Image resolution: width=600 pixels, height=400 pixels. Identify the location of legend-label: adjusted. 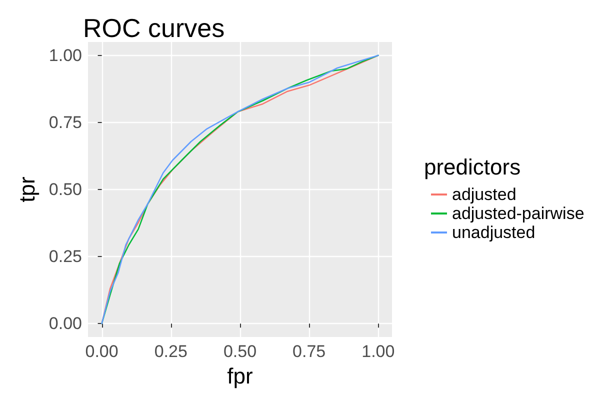
(484, 194).